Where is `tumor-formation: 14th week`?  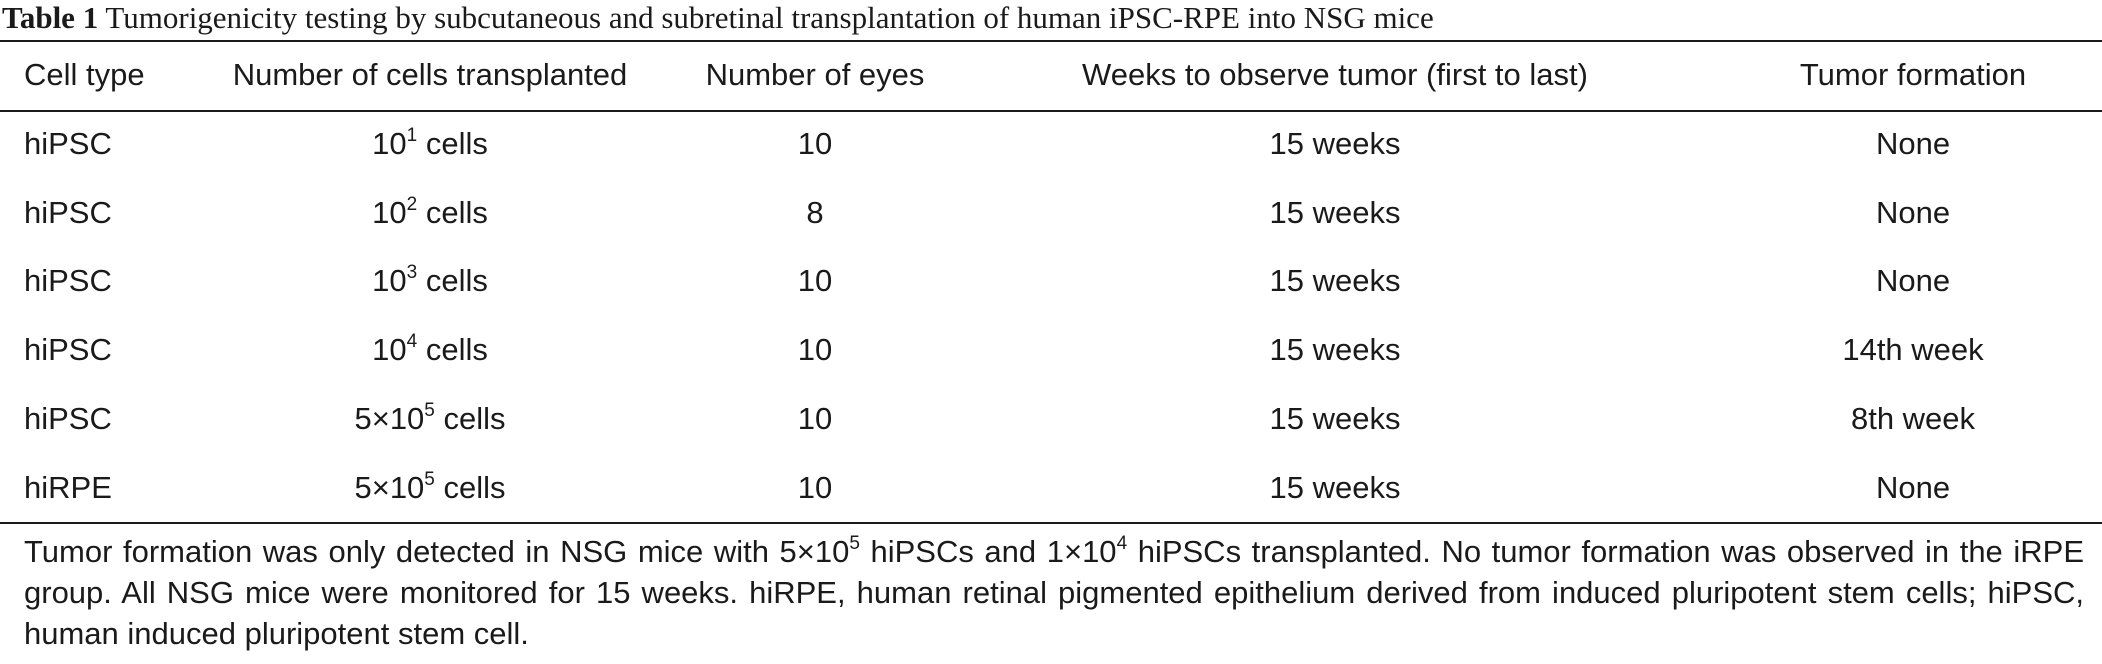
tumor-formation: 14th week is located at coordinates (1913, 349).